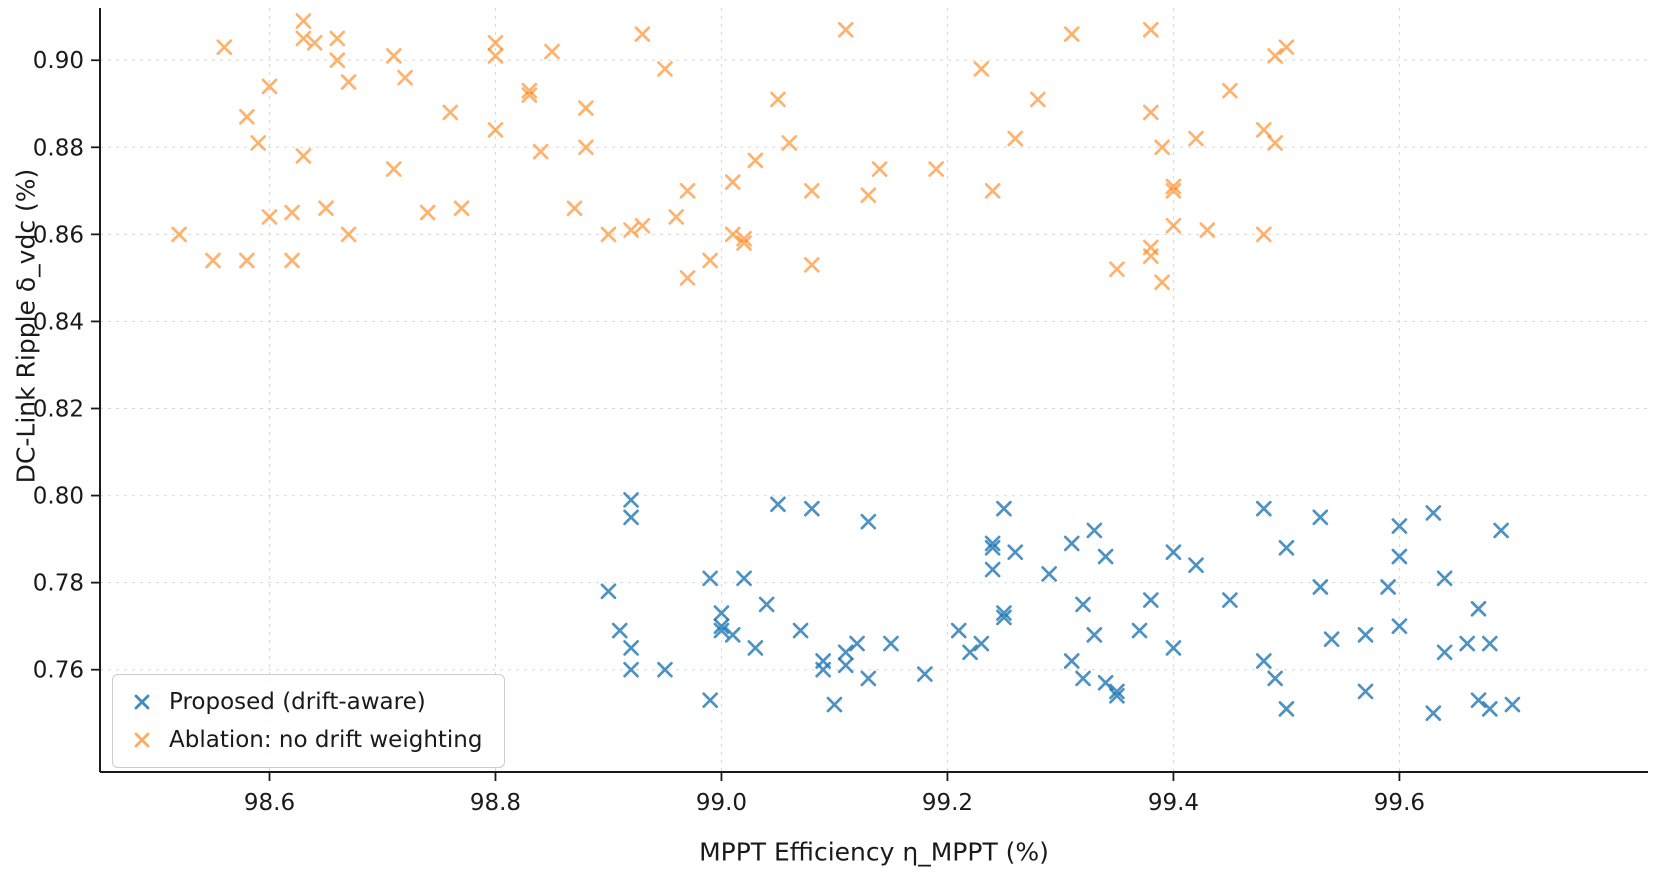 Image resolution: width=1656 pixels, height=887 pixels. I want to click on x-tick-label: 98.8, so click(495, 803).